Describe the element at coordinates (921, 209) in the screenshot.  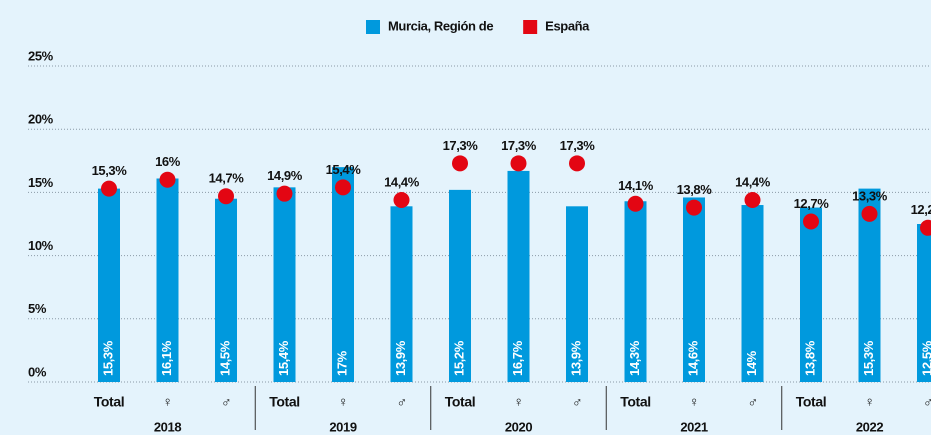
I see `dot-value-label: 12,2%` at that location.